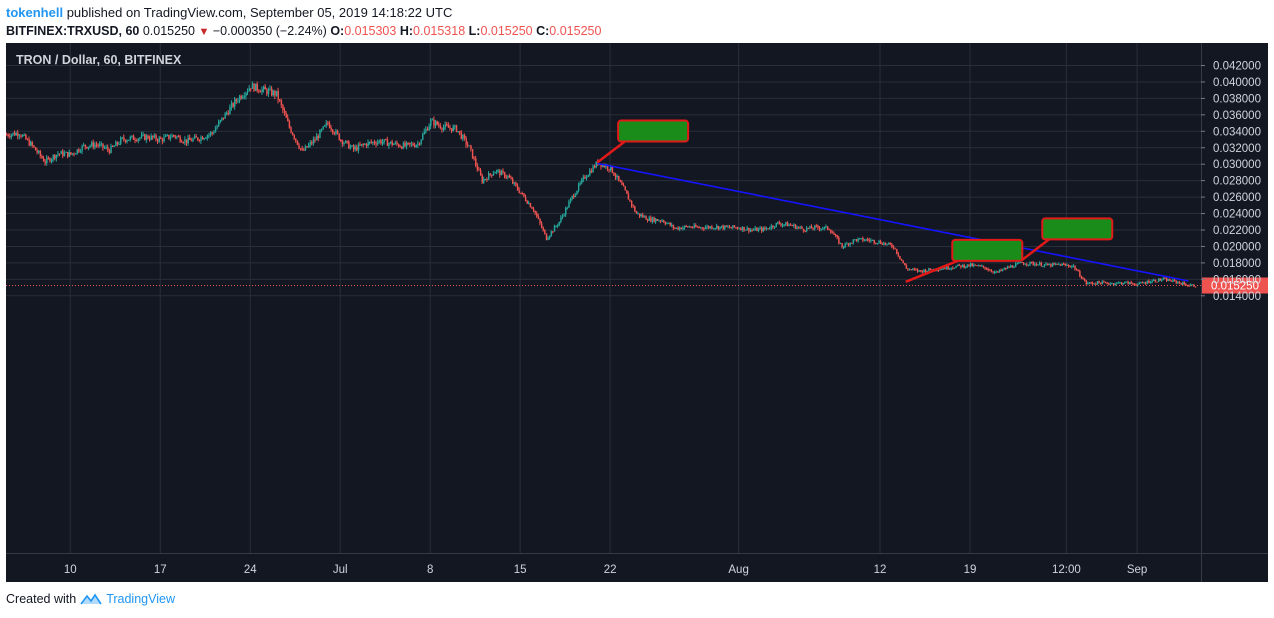 This screenshot has height=618, width=1274. What do you see at coordinates (1237, 67) in the screenshot?
I see `y-tick-label: 0.042000` at bounding box center [1237, 67].